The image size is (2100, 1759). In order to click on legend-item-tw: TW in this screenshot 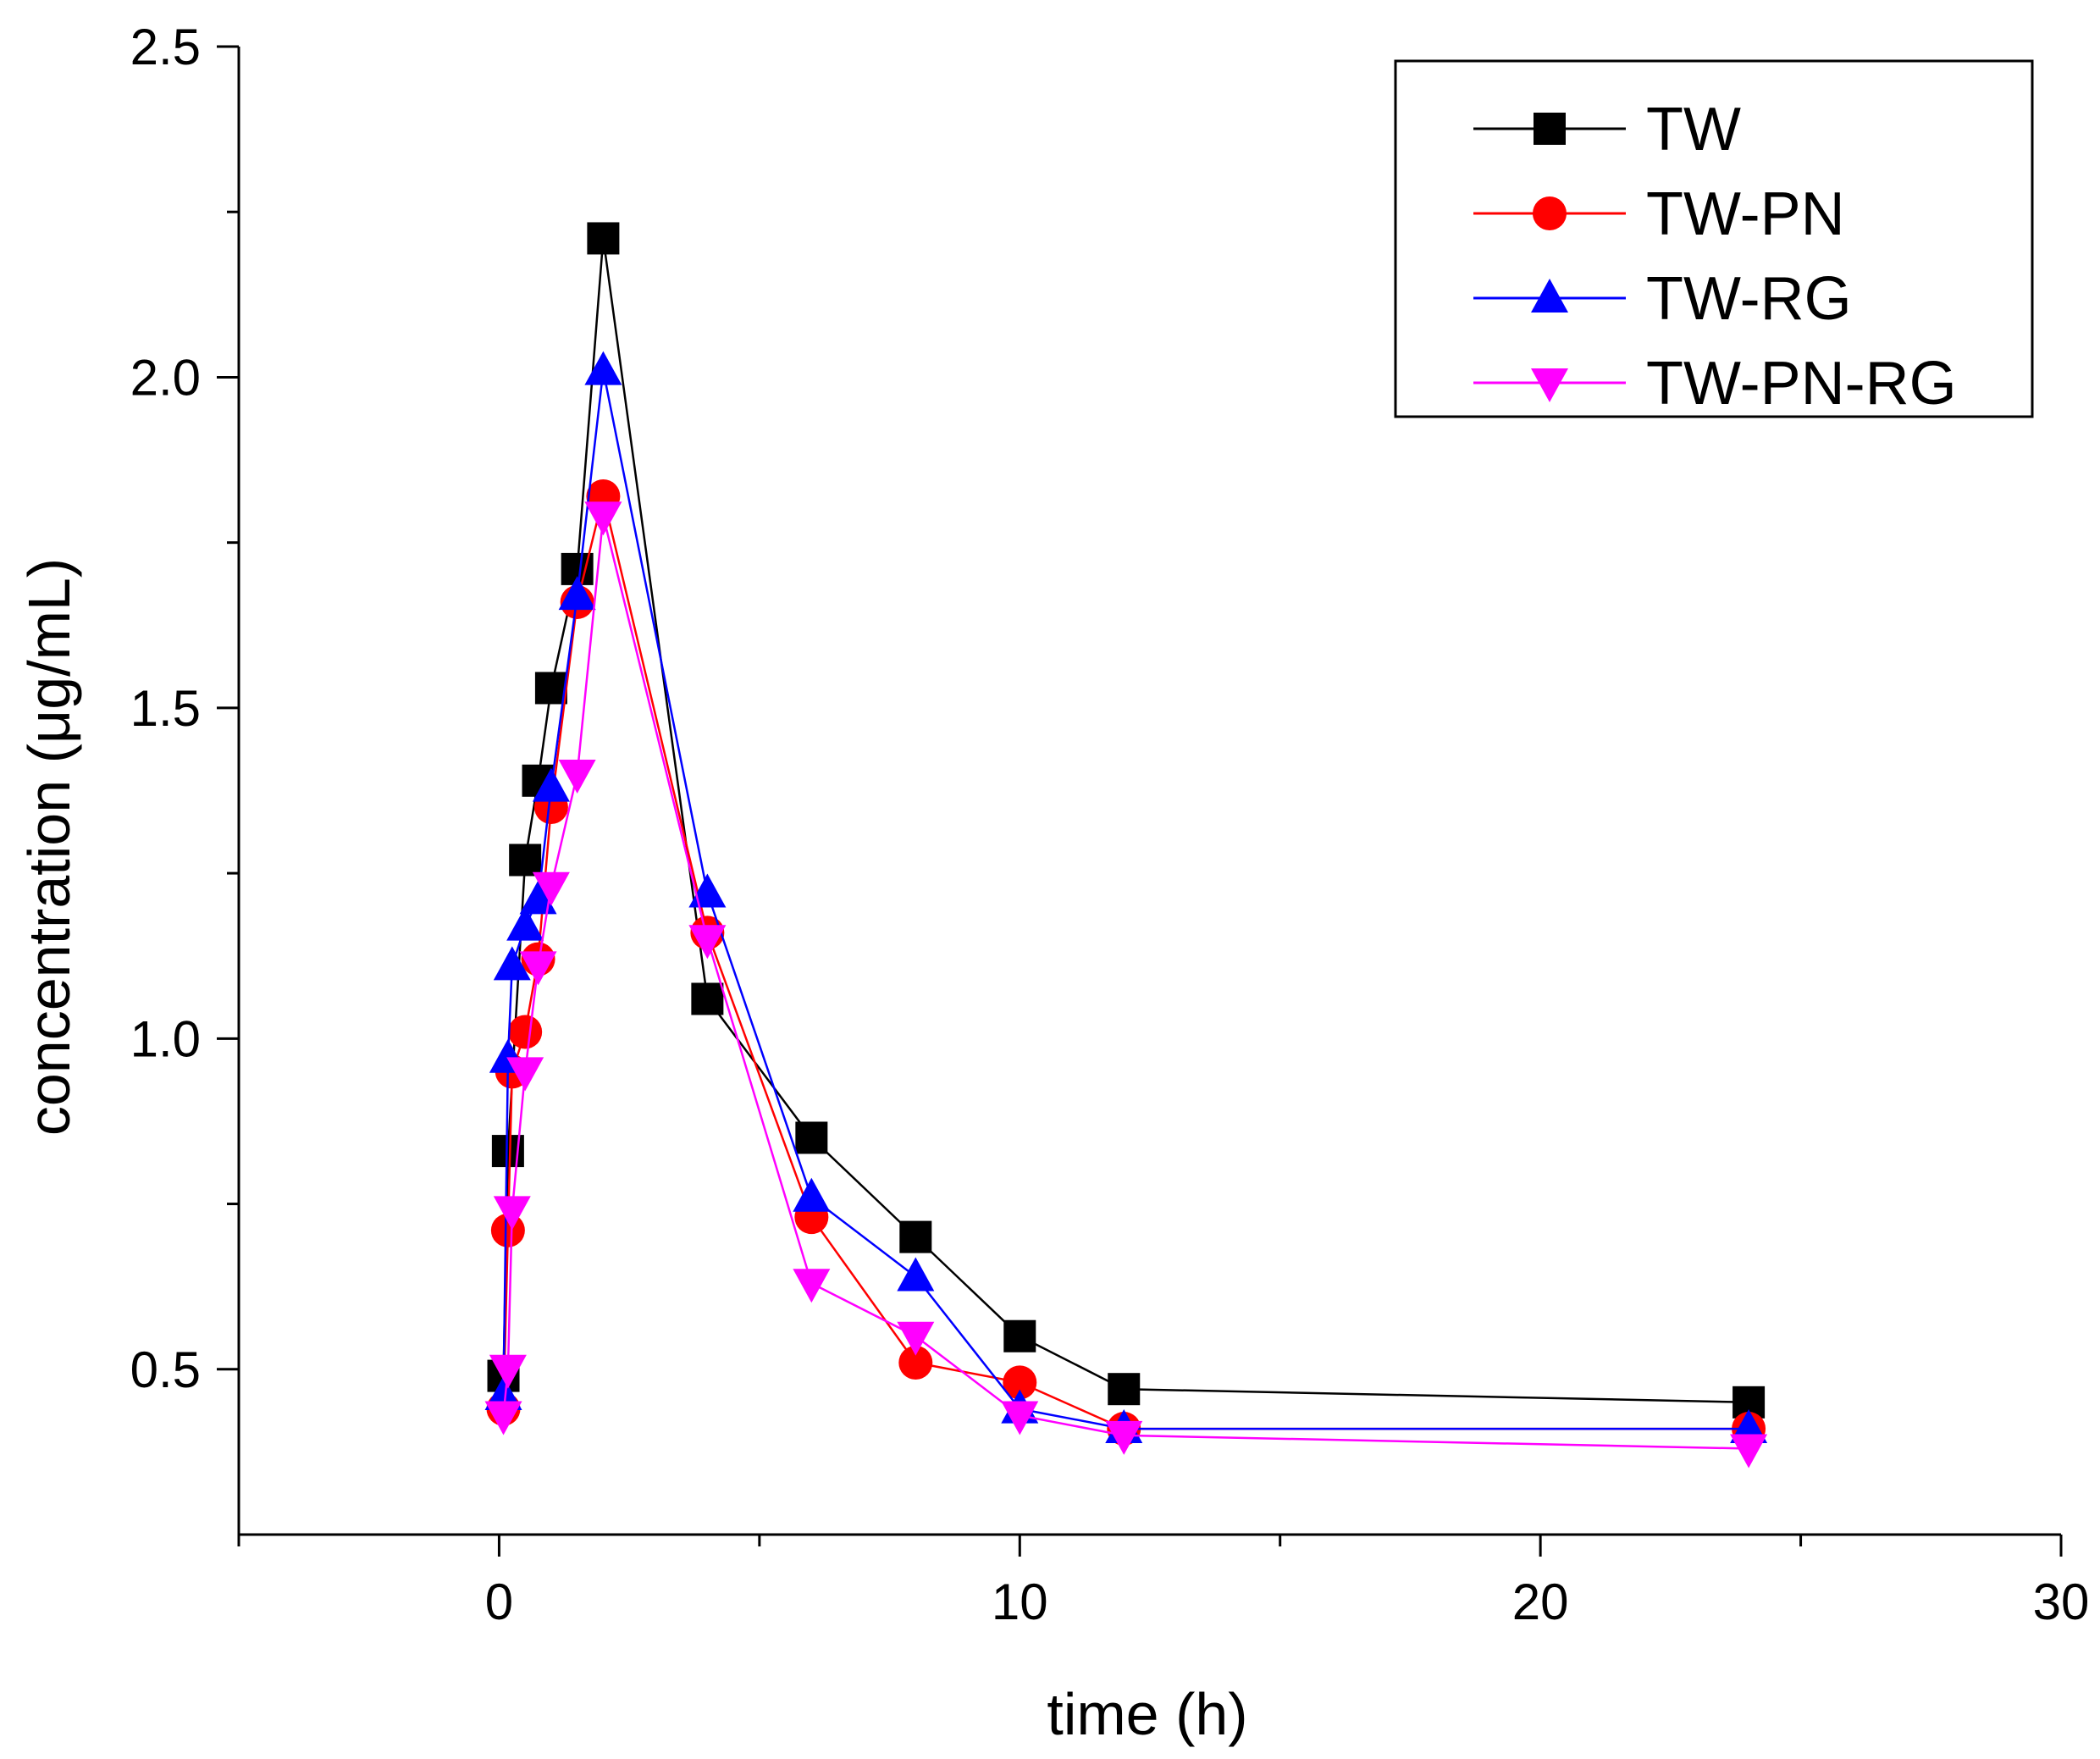, I will do `click(1607, 129)`.